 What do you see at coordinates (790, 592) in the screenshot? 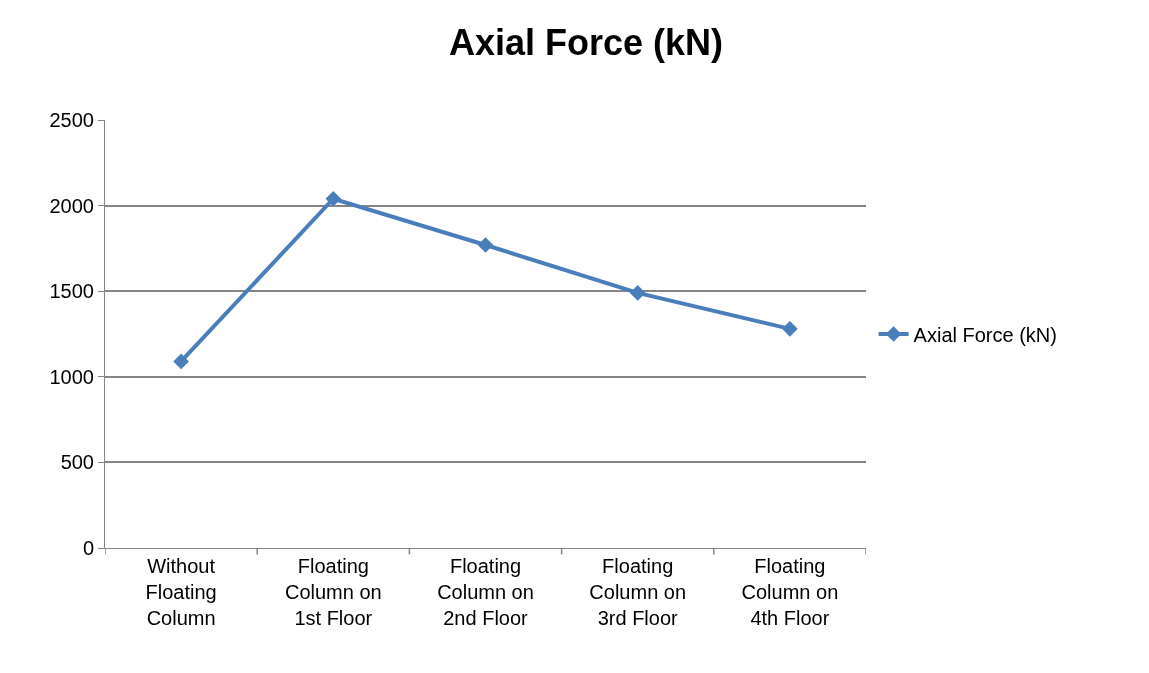
I see `x-tick-label: Floating Column on 4th Floor` at bounding box center [790, 592].